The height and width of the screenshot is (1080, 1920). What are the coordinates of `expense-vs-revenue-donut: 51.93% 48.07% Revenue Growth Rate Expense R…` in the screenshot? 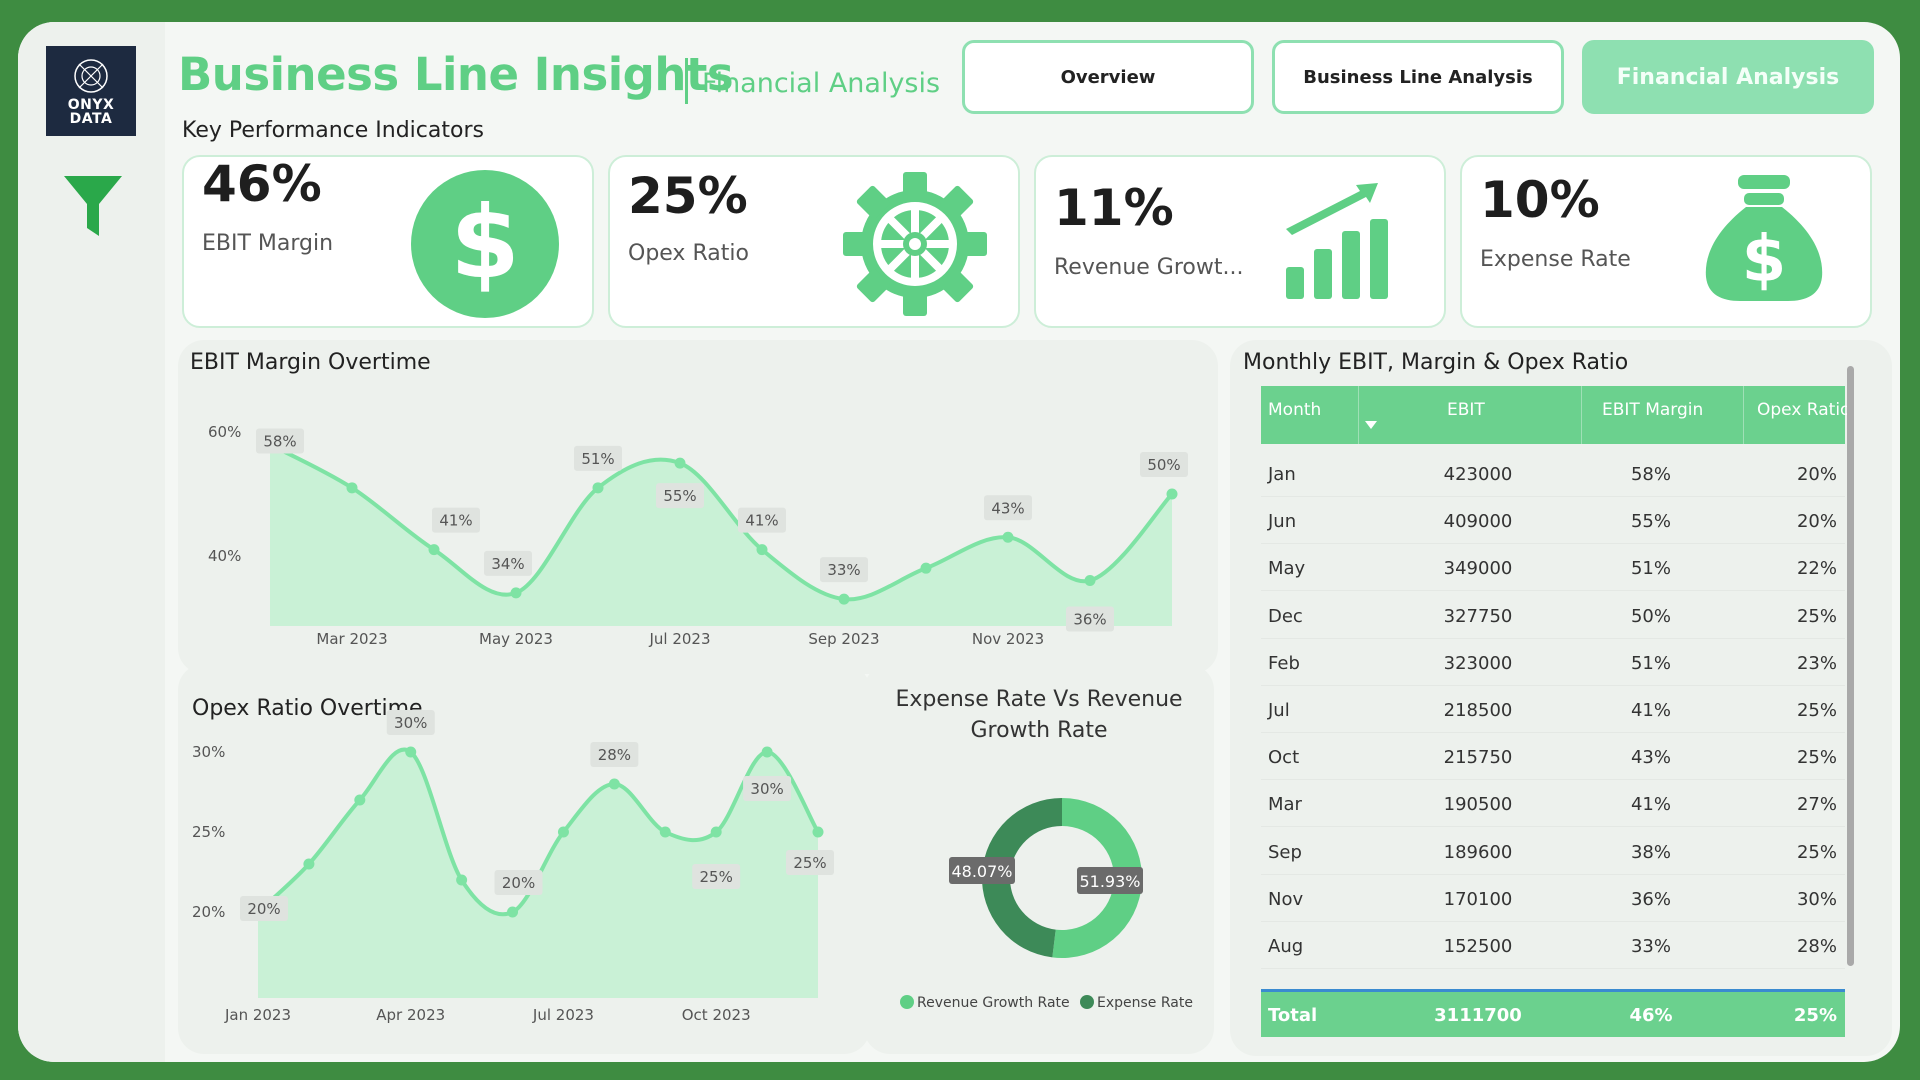 It's located at (1046, 904).